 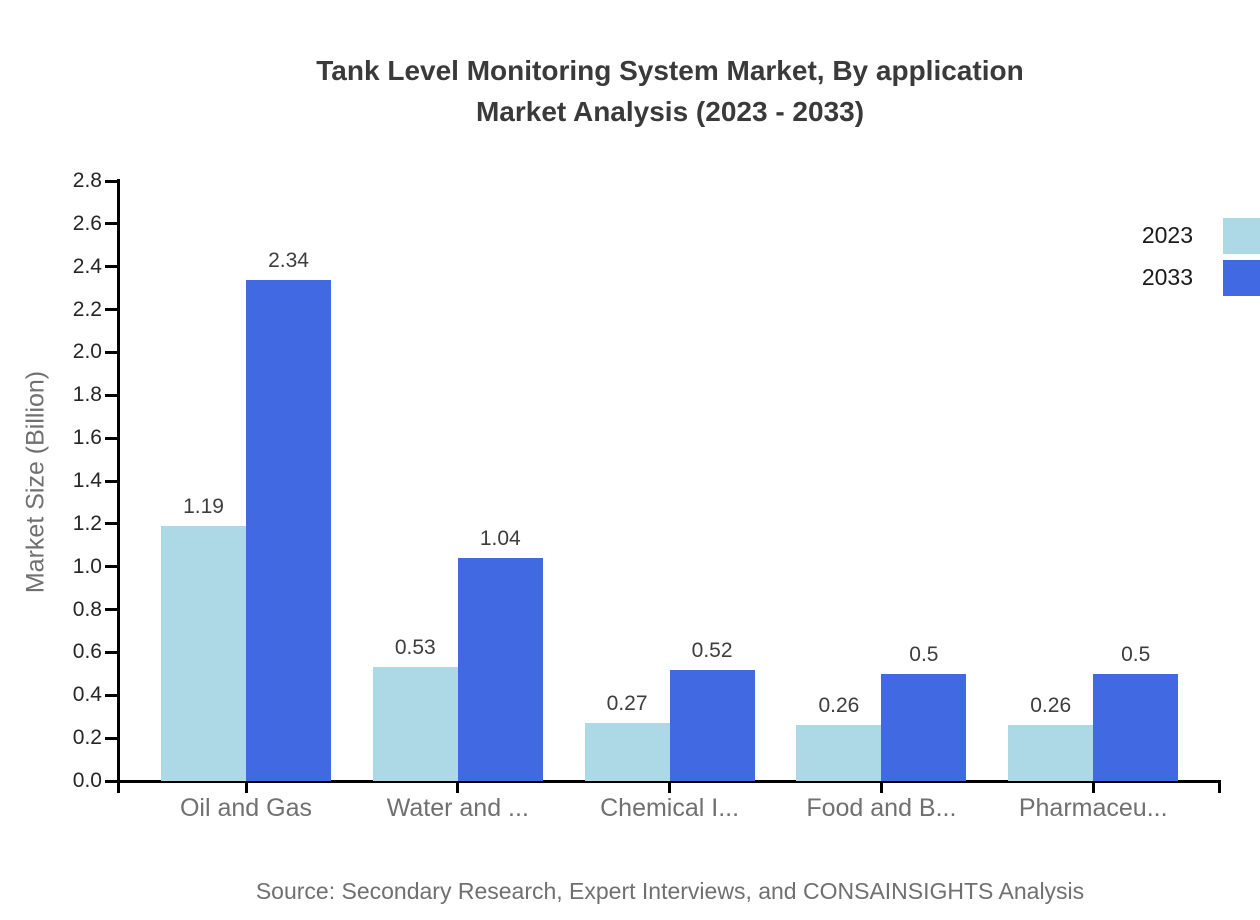 I want to click on bar-value-label: 0.53, so click(x=415, y=648).